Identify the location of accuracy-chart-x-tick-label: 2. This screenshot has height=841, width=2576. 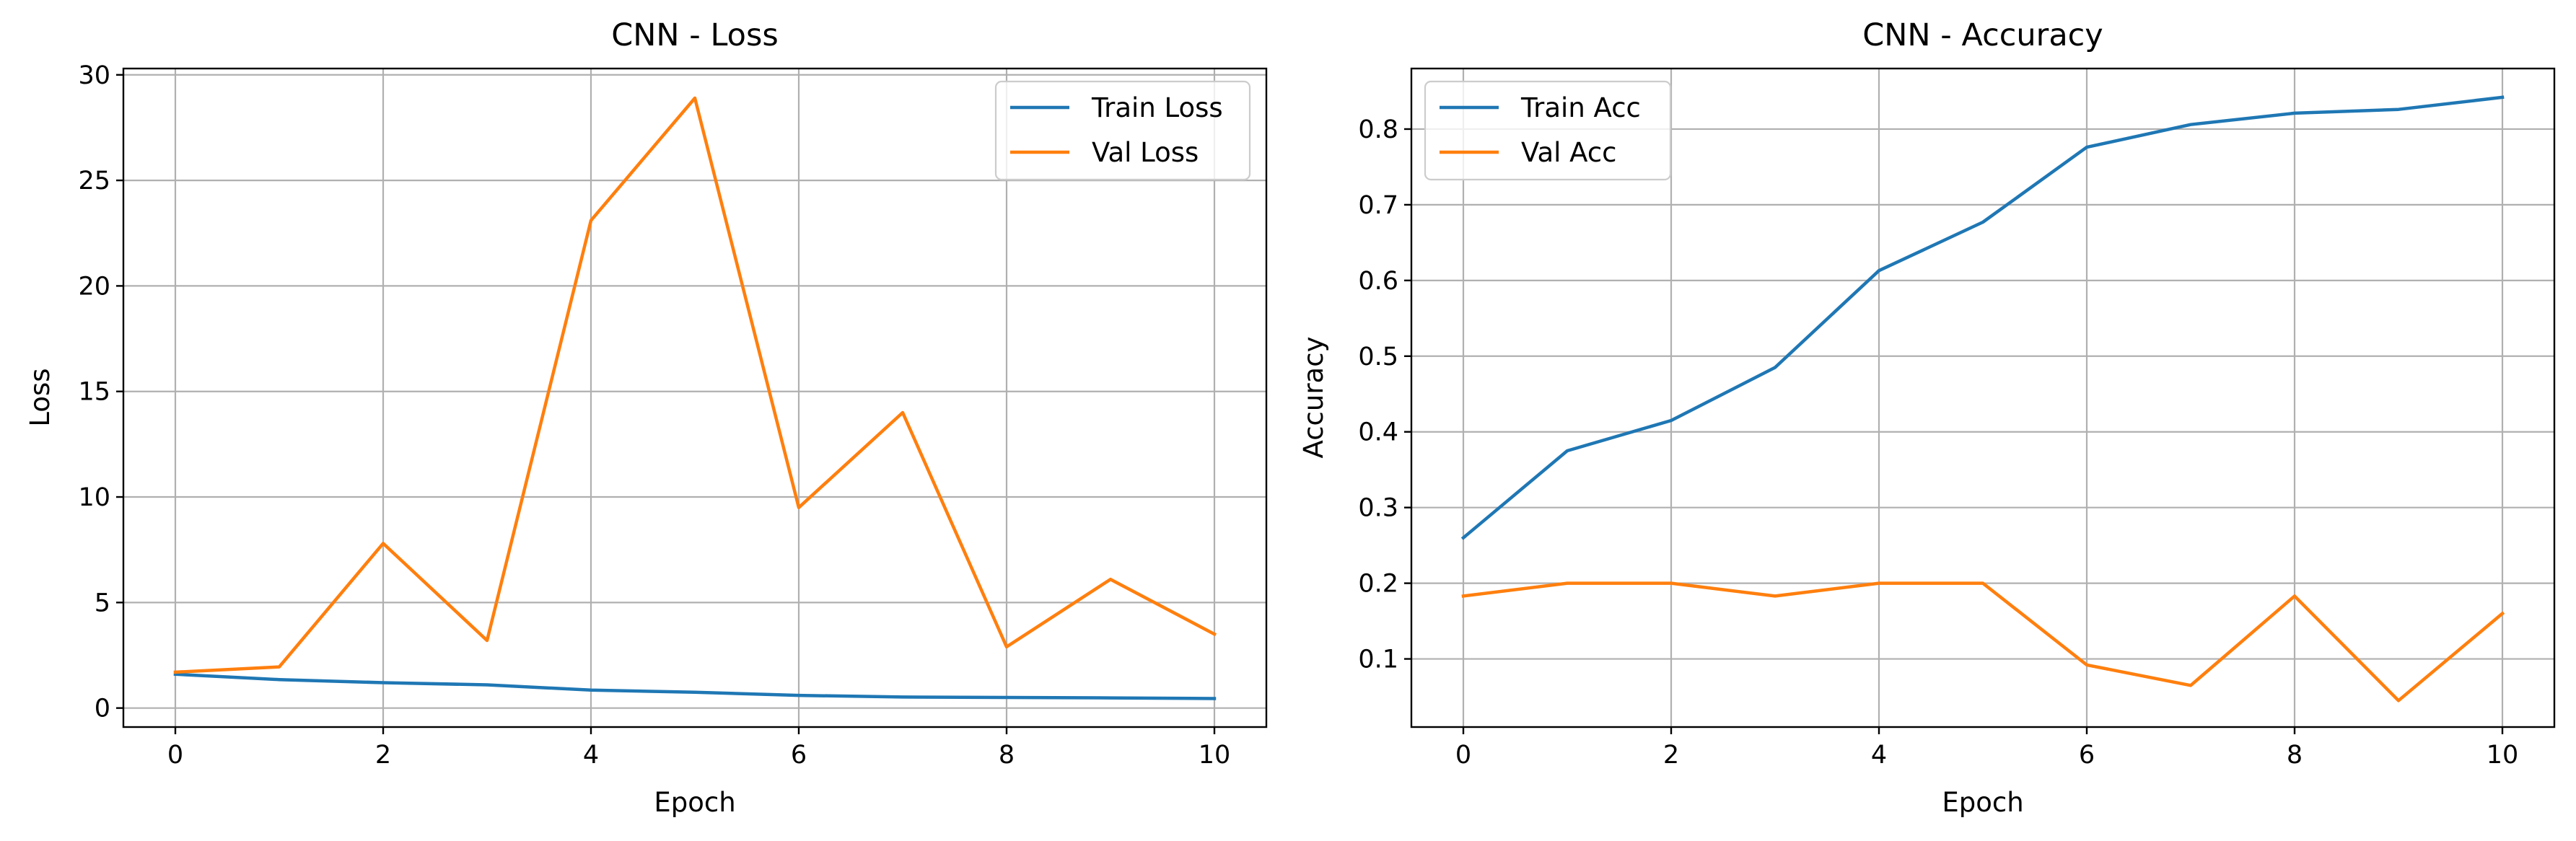
(1671, 755).